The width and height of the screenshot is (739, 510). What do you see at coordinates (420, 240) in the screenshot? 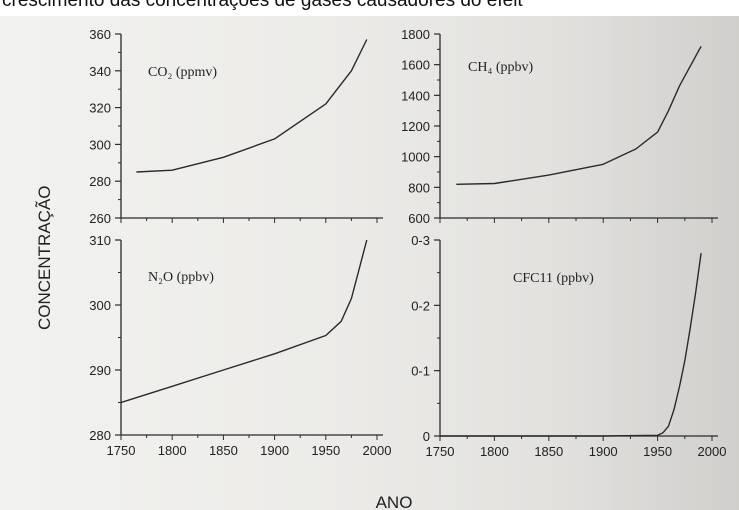
I see `y-tick-label: 0-3` at bounding box center [420, 240].